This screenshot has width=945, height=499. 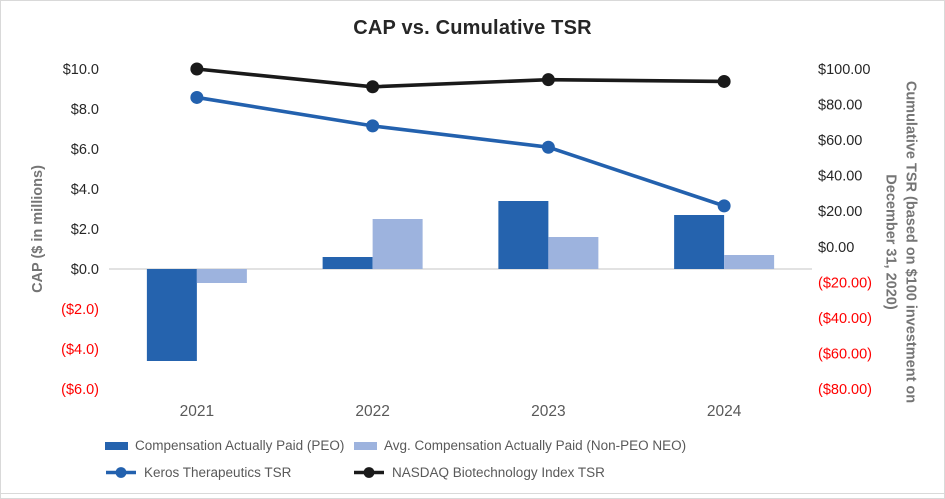 What do you see at coordinates (724, 411) in the screenshot?
I see `x-axis-label: 2024` at bounding box center [724, 411].